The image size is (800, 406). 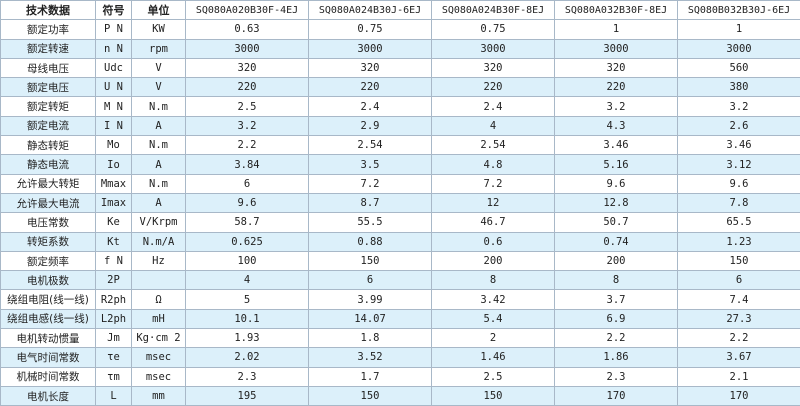 I want to click on unit: Ω, so click(x=158, y=299).